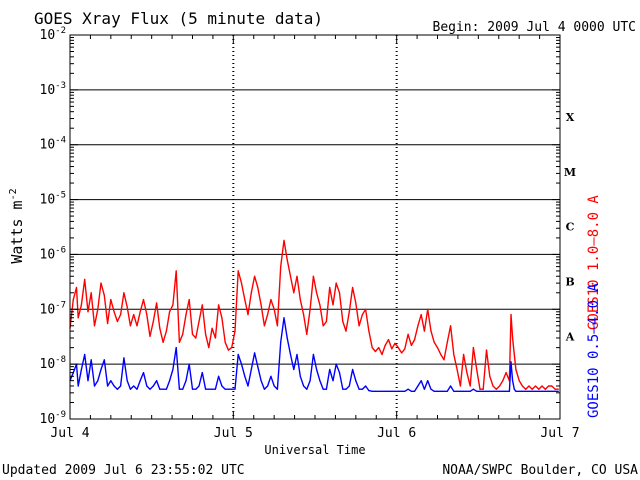 This screenshot has width=640, height=480. What do you see at coordinates (559, 433) in the screenshot?
I see `x-tick-label-3: Jul 7` at bounding box center [559, 433].